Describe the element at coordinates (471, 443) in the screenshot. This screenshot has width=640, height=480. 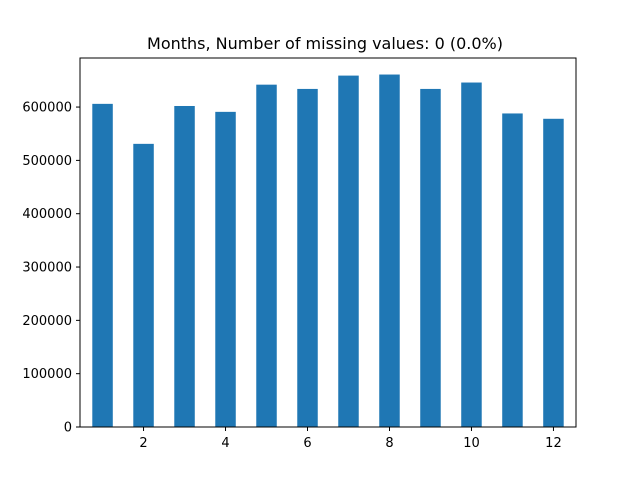
I see `x-tick-label: 10` at that location.